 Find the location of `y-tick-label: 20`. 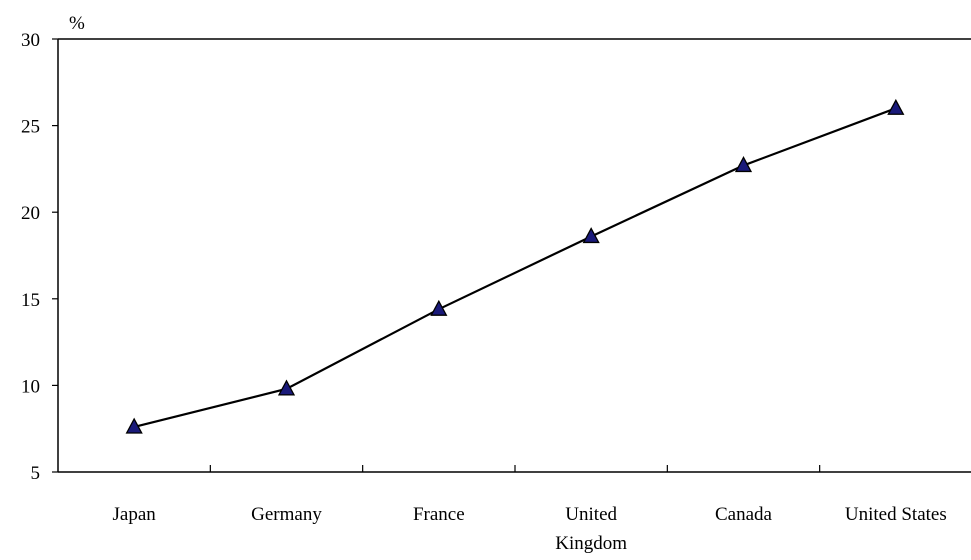

y-tick-label: 20 is located at coordinates (30, 213).